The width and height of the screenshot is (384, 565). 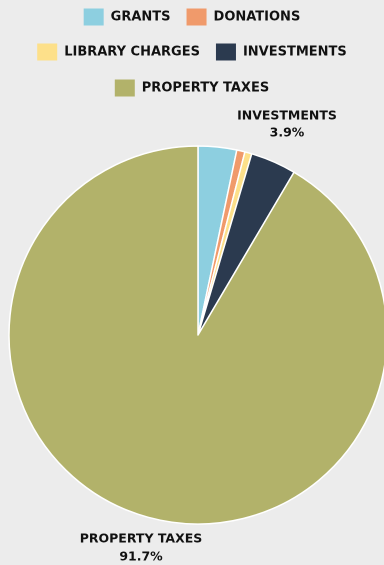 I want to click on legend-label-property-taxes: PROPERTY TAXES, so click(x=205, y=88).